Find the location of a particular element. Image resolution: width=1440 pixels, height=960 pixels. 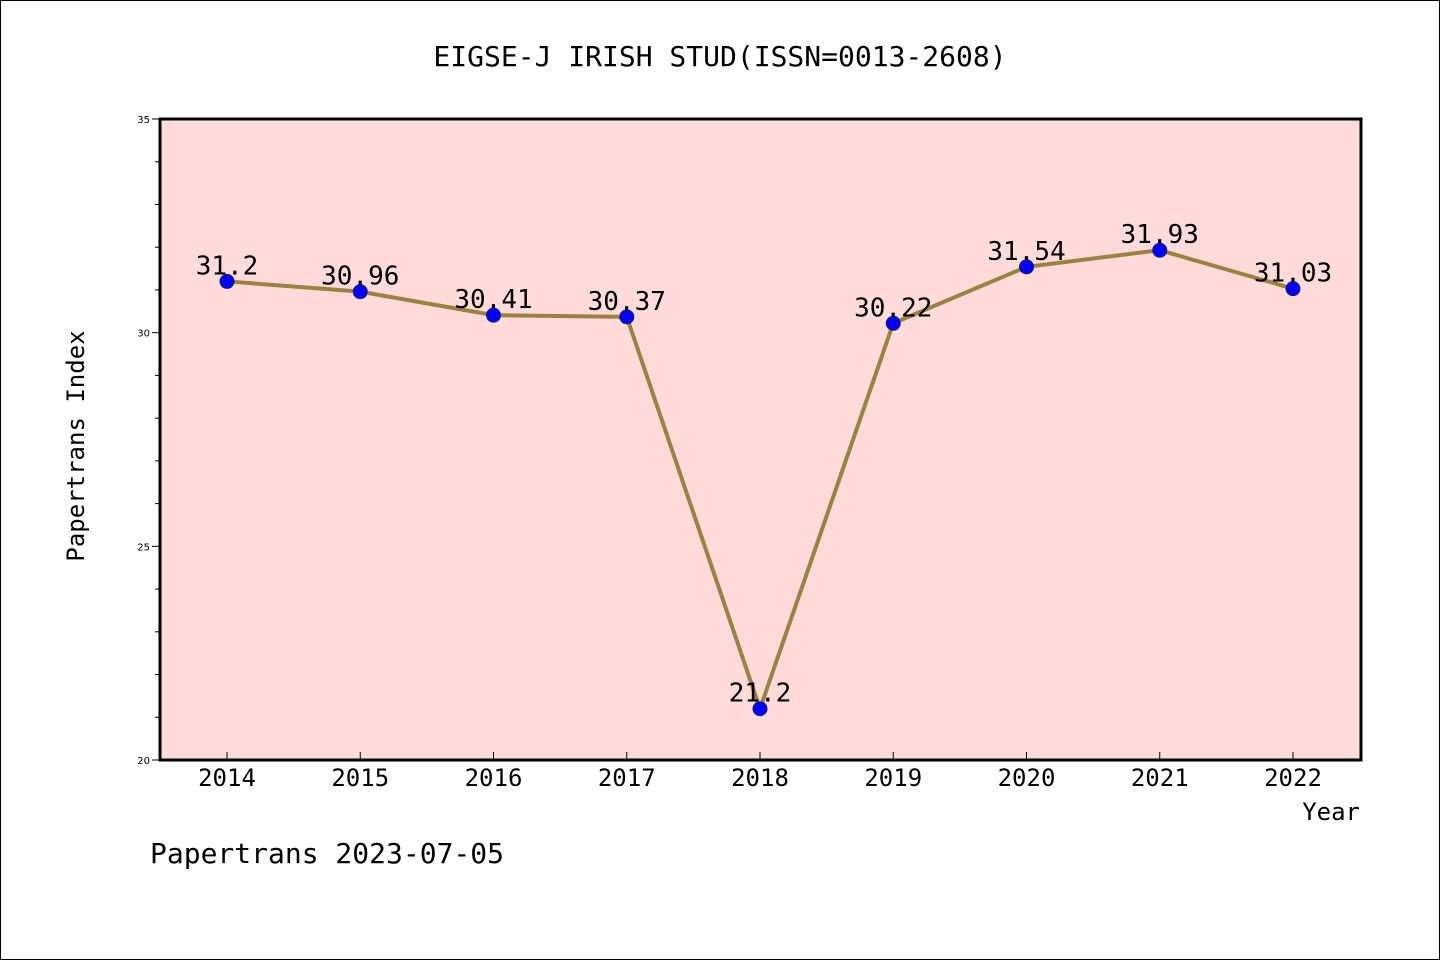

x-tick-label: 2018 is located at coordinates (760, 778).